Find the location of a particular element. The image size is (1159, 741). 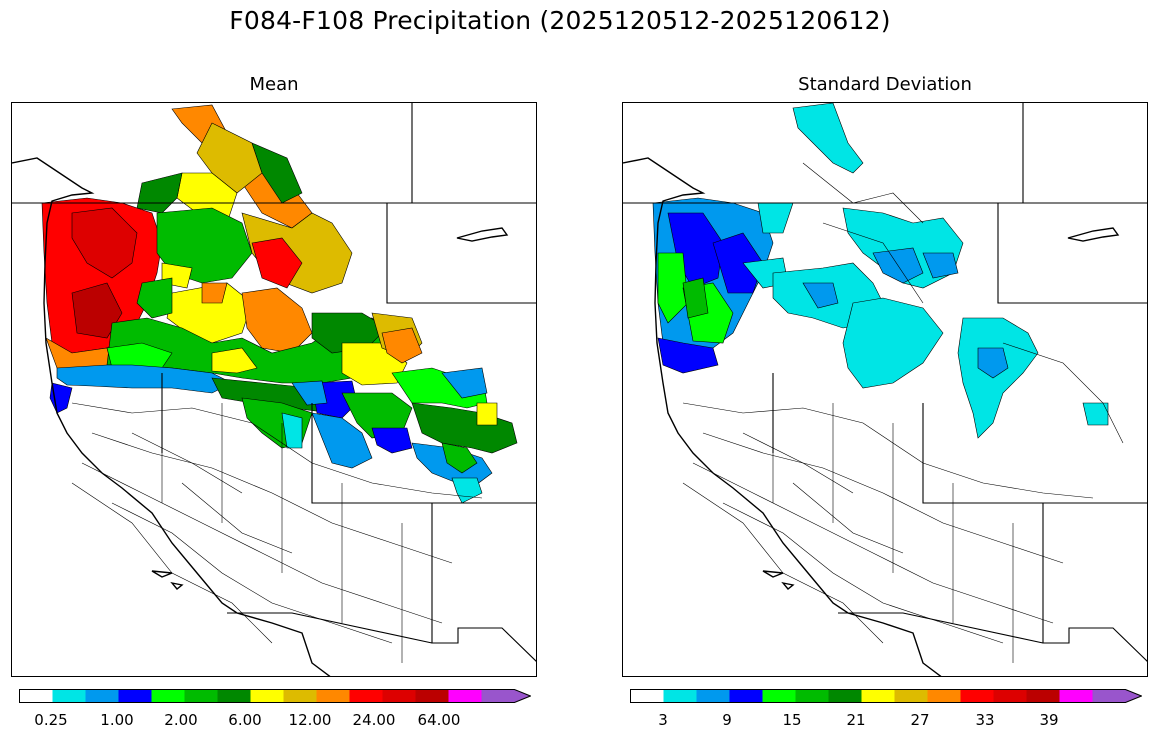

colorbar-tick-label: 24.00 is located at coordinates (374, 720).